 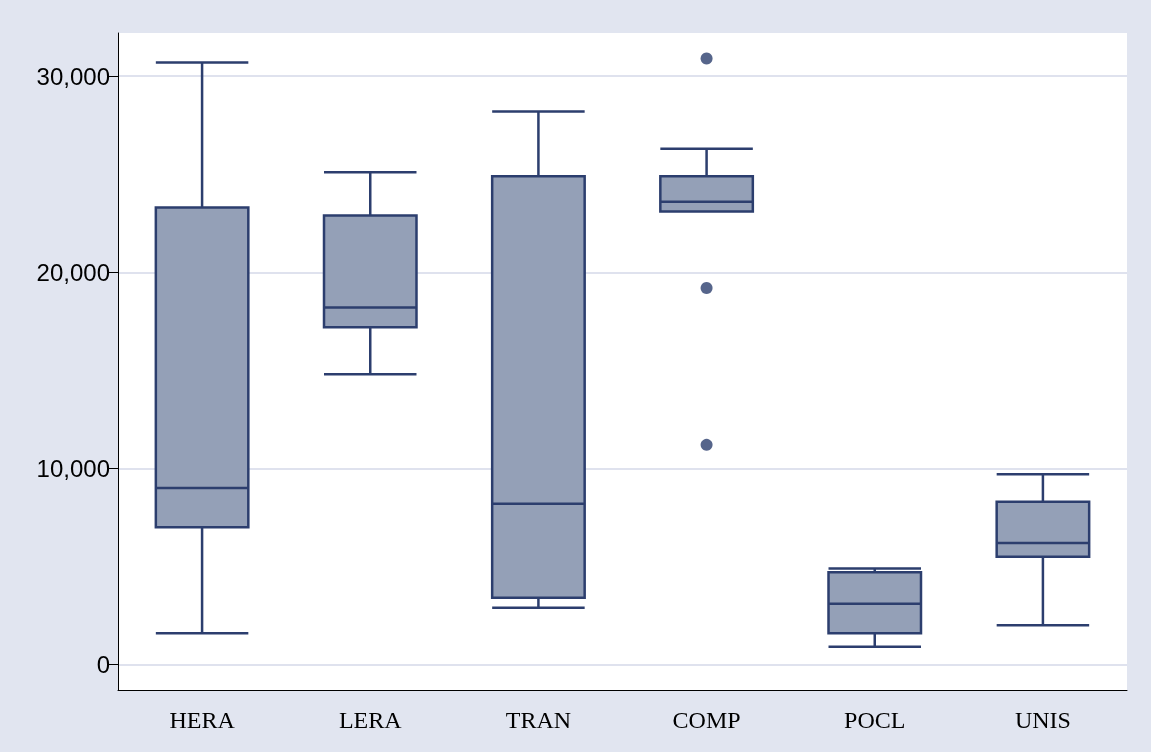 I want to click on y-tick-label: 20,000, so click(x=73, y=272).